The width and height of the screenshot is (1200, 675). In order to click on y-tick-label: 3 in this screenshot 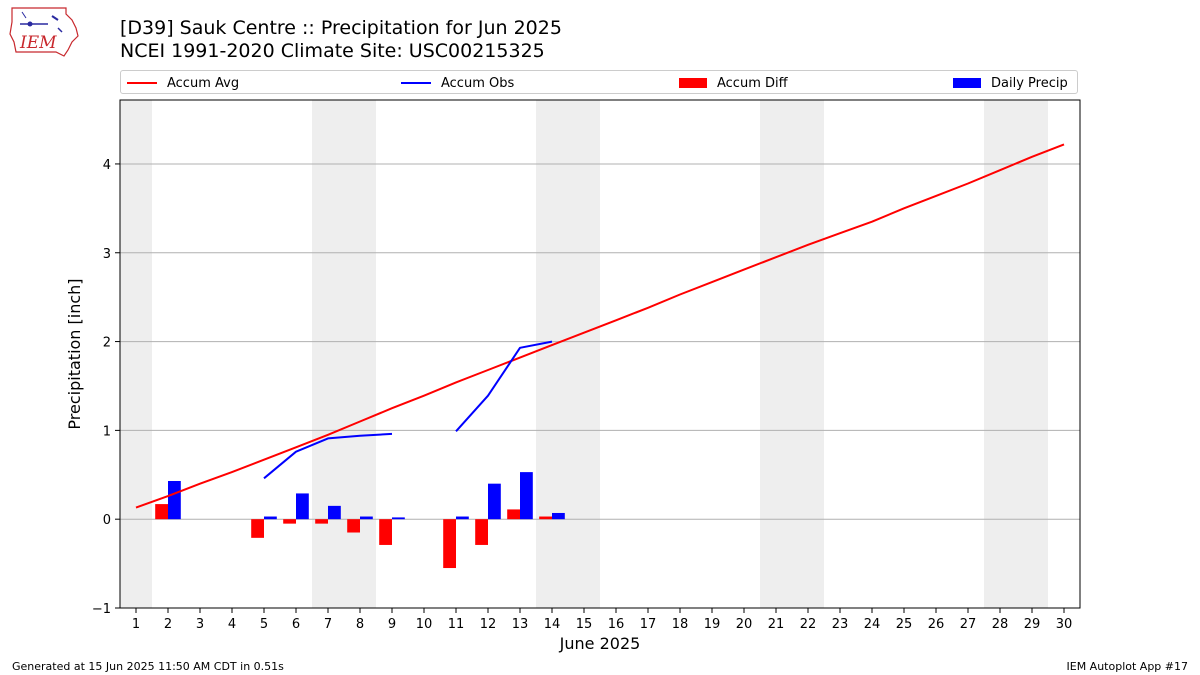, I will do `click(107, 254)`.